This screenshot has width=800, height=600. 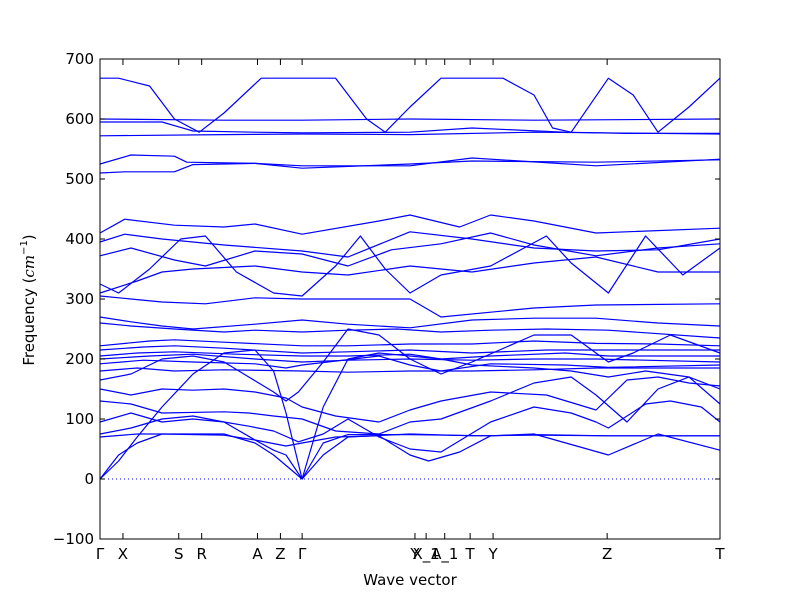 I want to click on y-tick-label: −100, so click(x=73, y=539).